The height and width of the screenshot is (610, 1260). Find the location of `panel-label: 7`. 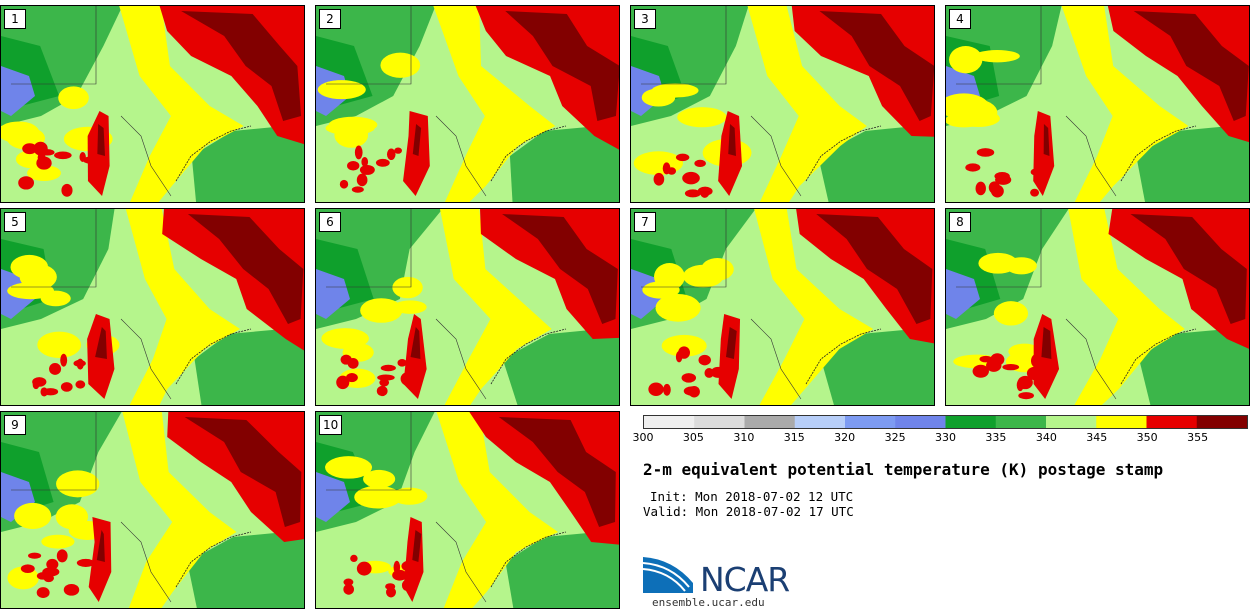

panel-label: 7 is located at coordinates (645, 222).